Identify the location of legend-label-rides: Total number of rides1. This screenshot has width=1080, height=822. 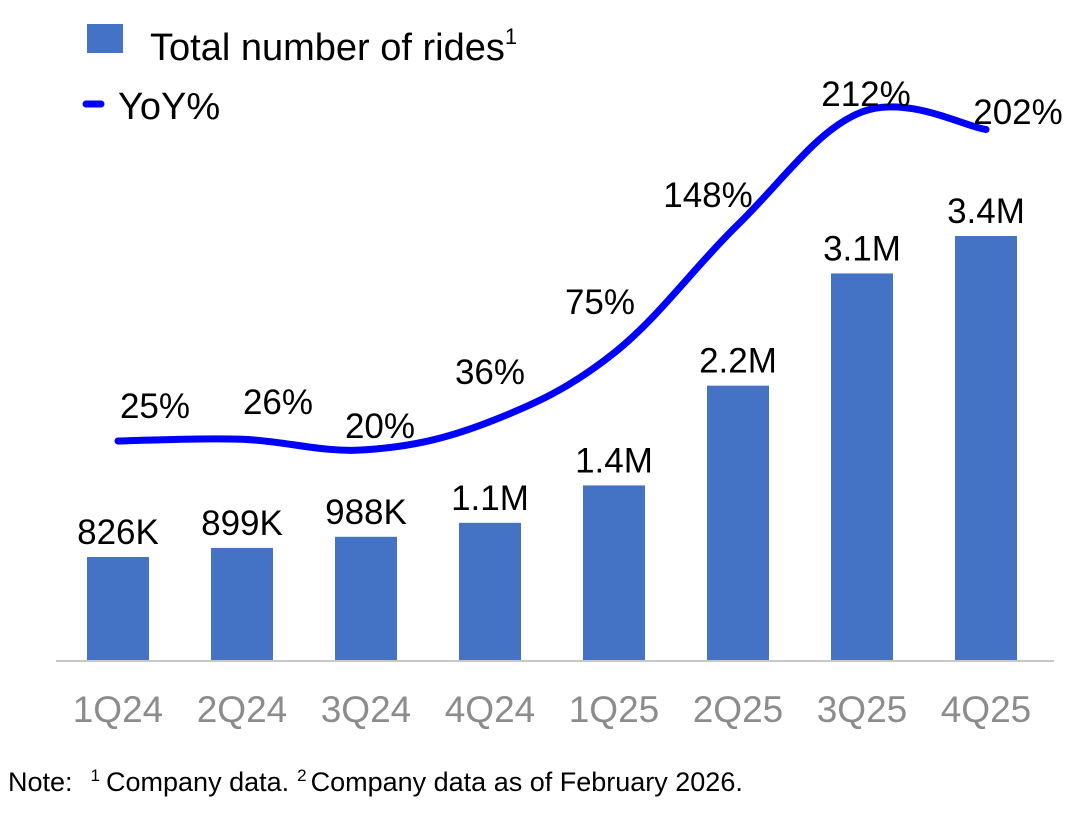
(333, 46).